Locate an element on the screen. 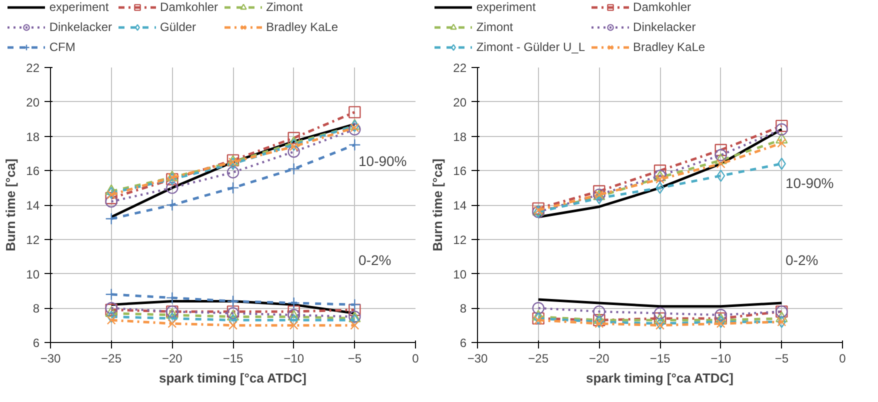 The height and width of the screenshot is (402, 878). y-axis-title: Burn time [°ca] is located at coordinates (438, 205).